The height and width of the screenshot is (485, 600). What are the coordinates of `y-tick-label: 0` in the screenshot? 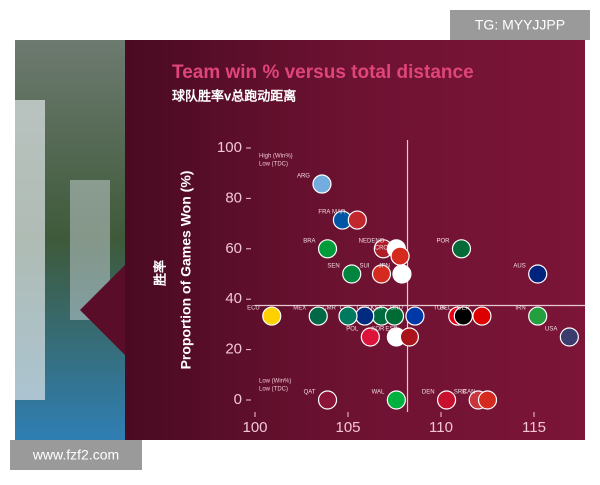 It's located at (238, 399).